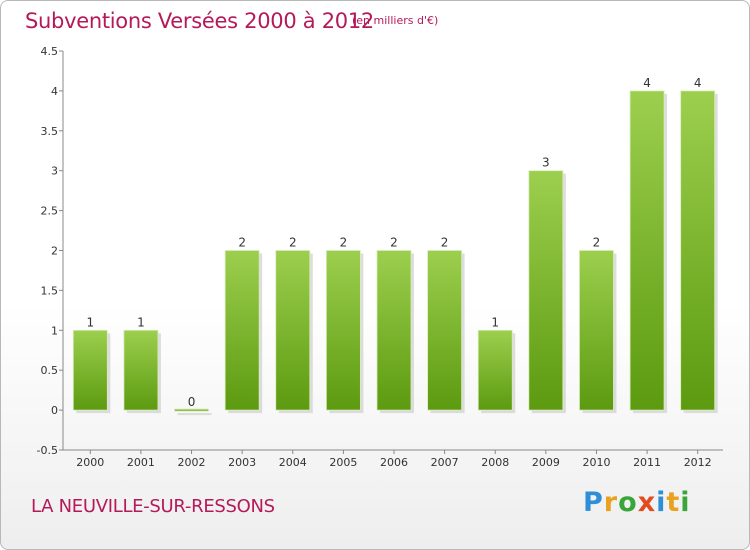 Image resolution: width=750 pixels, height=550 pixels. I want to click on y-tick-label: 1.5, so click(50, 290).